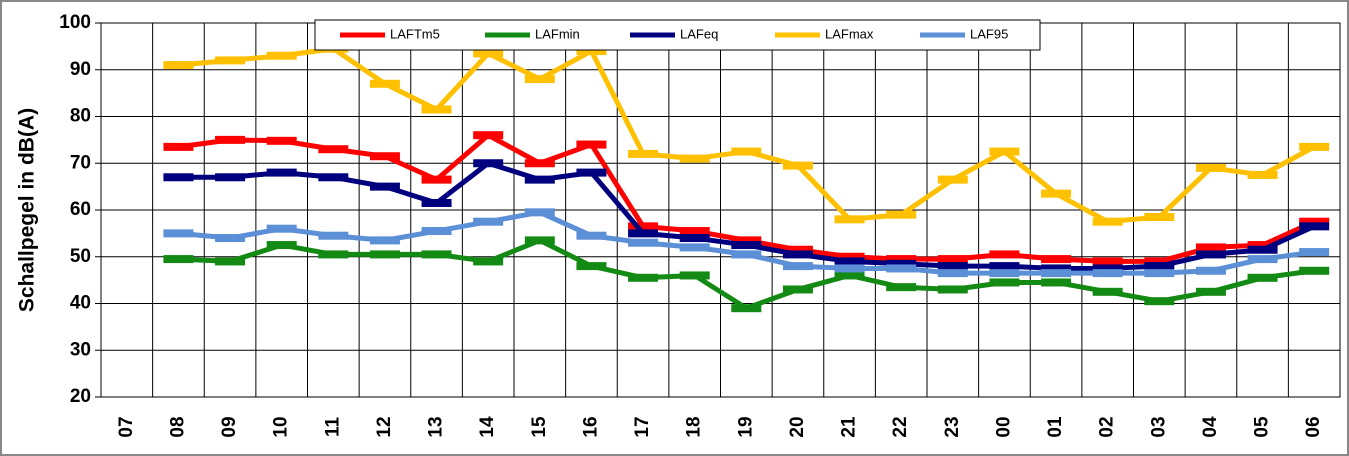 Image resolution: width=1349 pixels, height=456 pixels. I want to click on x-tick-label: 17, so click(642, 426).